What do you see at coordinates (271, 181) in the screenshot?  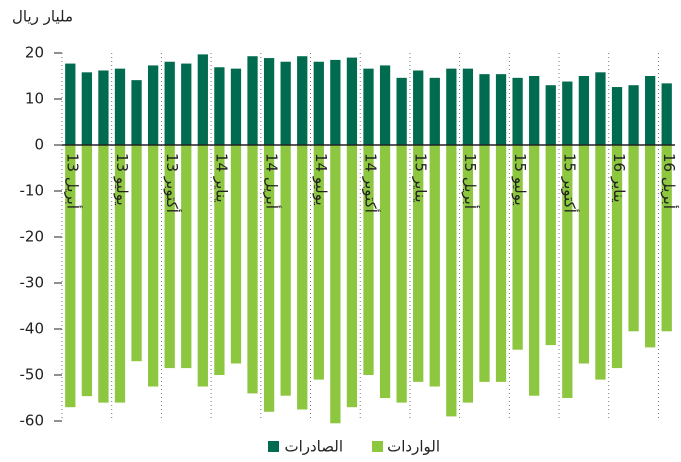 I see `x-tick-label: أبريل 14` at bounding box center [271, 181].